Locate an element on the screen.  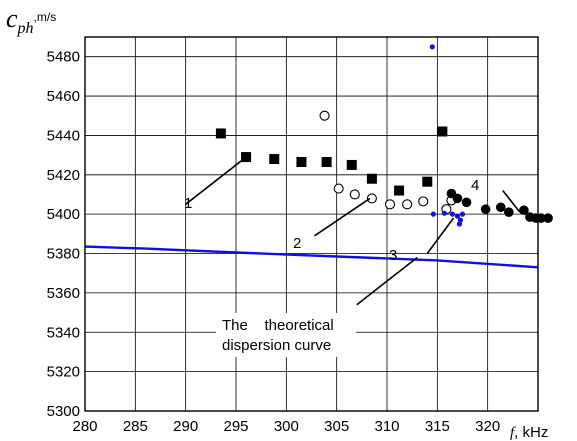
x-tick-label: 305 is located at coordinates (336, 426).